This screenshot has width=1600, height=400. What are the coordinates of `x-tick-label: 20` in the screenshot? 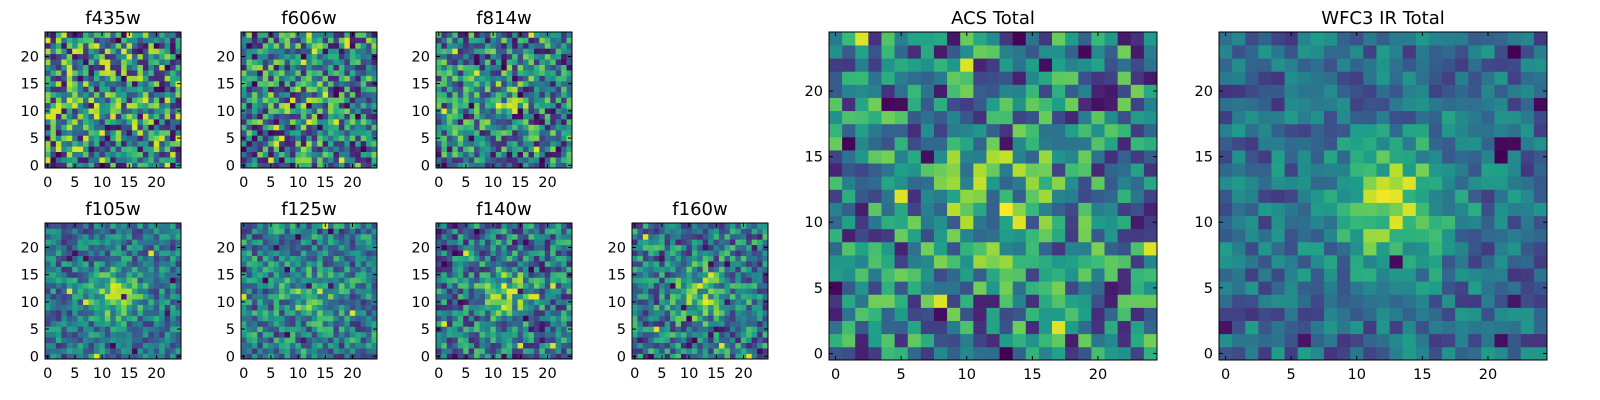 It's located at (547, 374).